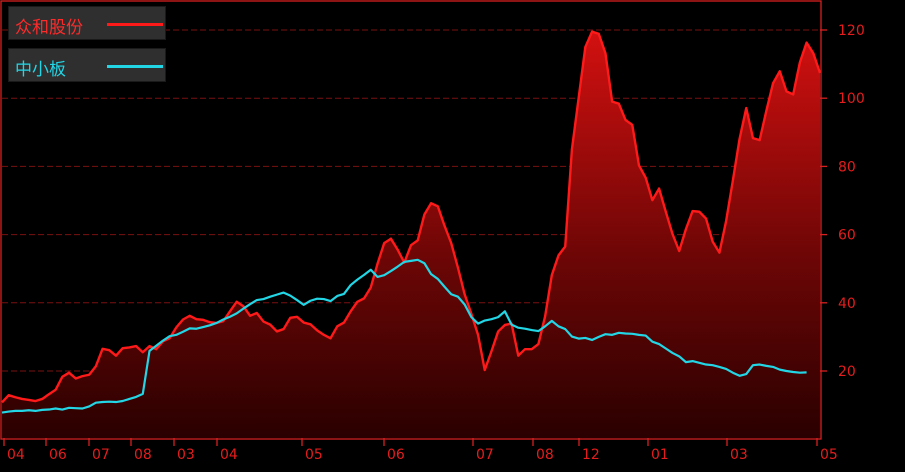  Describe the element at coordinates (135, 24) in the screenshot. I see `legend-swatch-zhonghe` at that location.